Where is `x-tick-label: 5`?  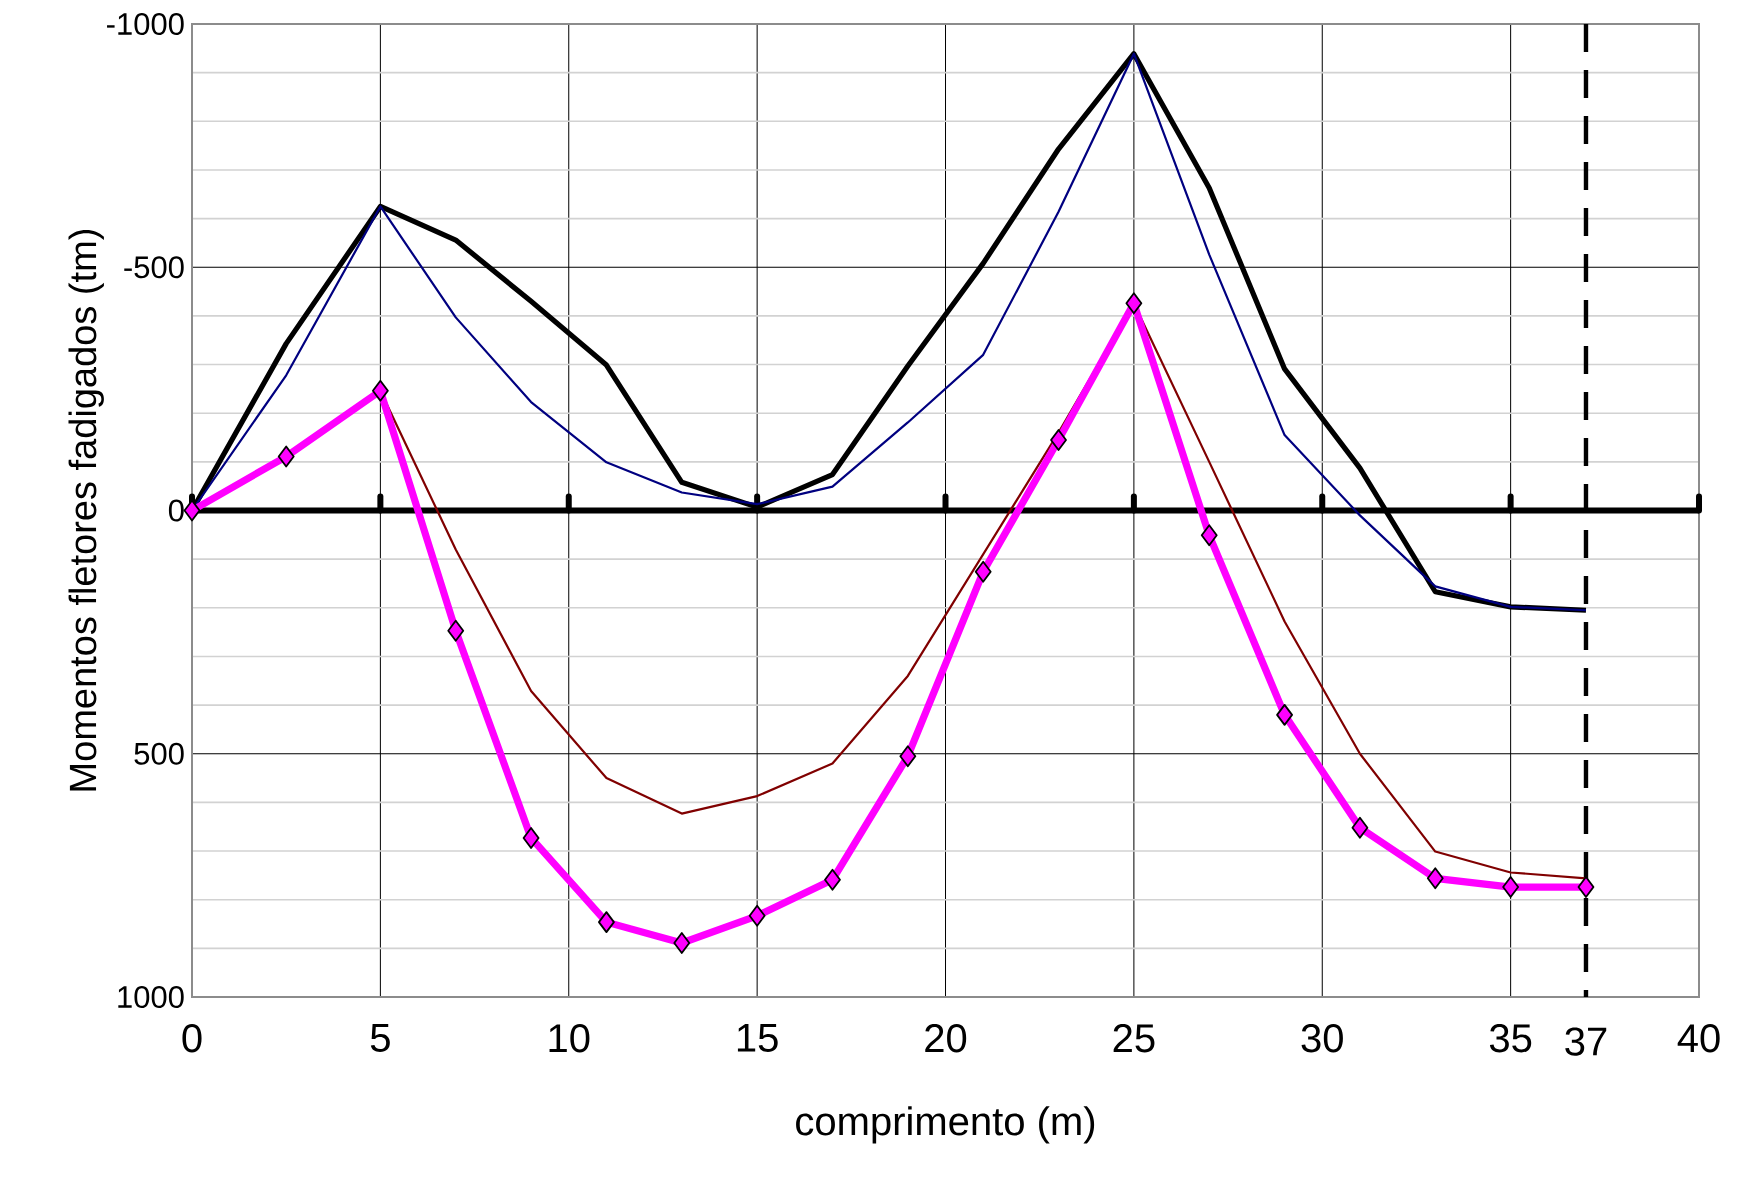
x-tick-label: 5 is located at coordinates (380, 1038).